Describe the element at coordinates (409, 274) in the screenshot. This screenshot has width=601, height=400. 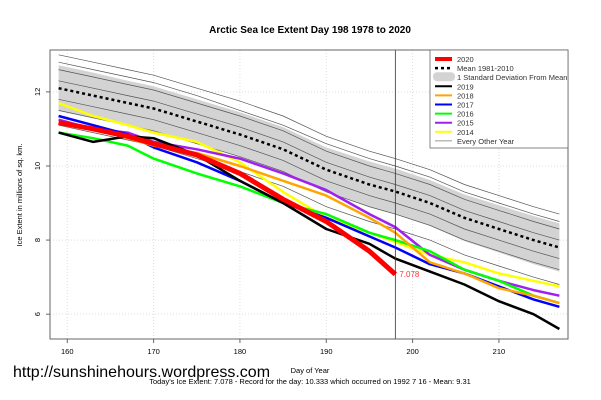
I see `end-value-label: 7.078` at that location.